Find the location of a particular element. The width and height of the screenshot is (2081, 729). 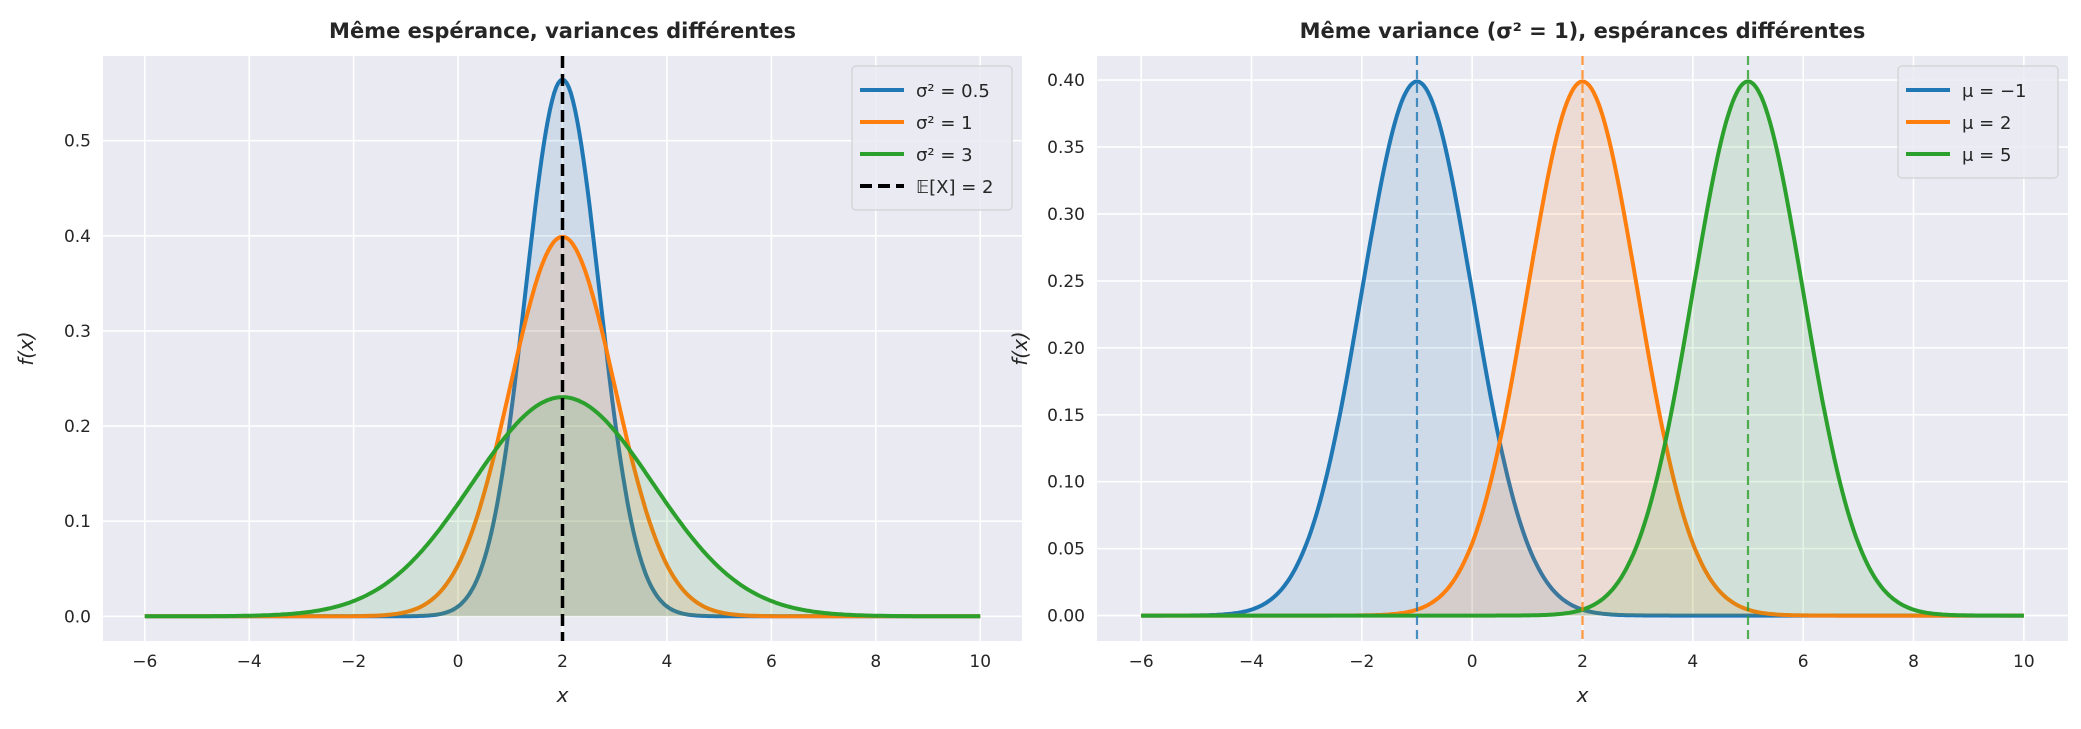

legend-label: μ = 2 is located at coordinates (1986, 123).